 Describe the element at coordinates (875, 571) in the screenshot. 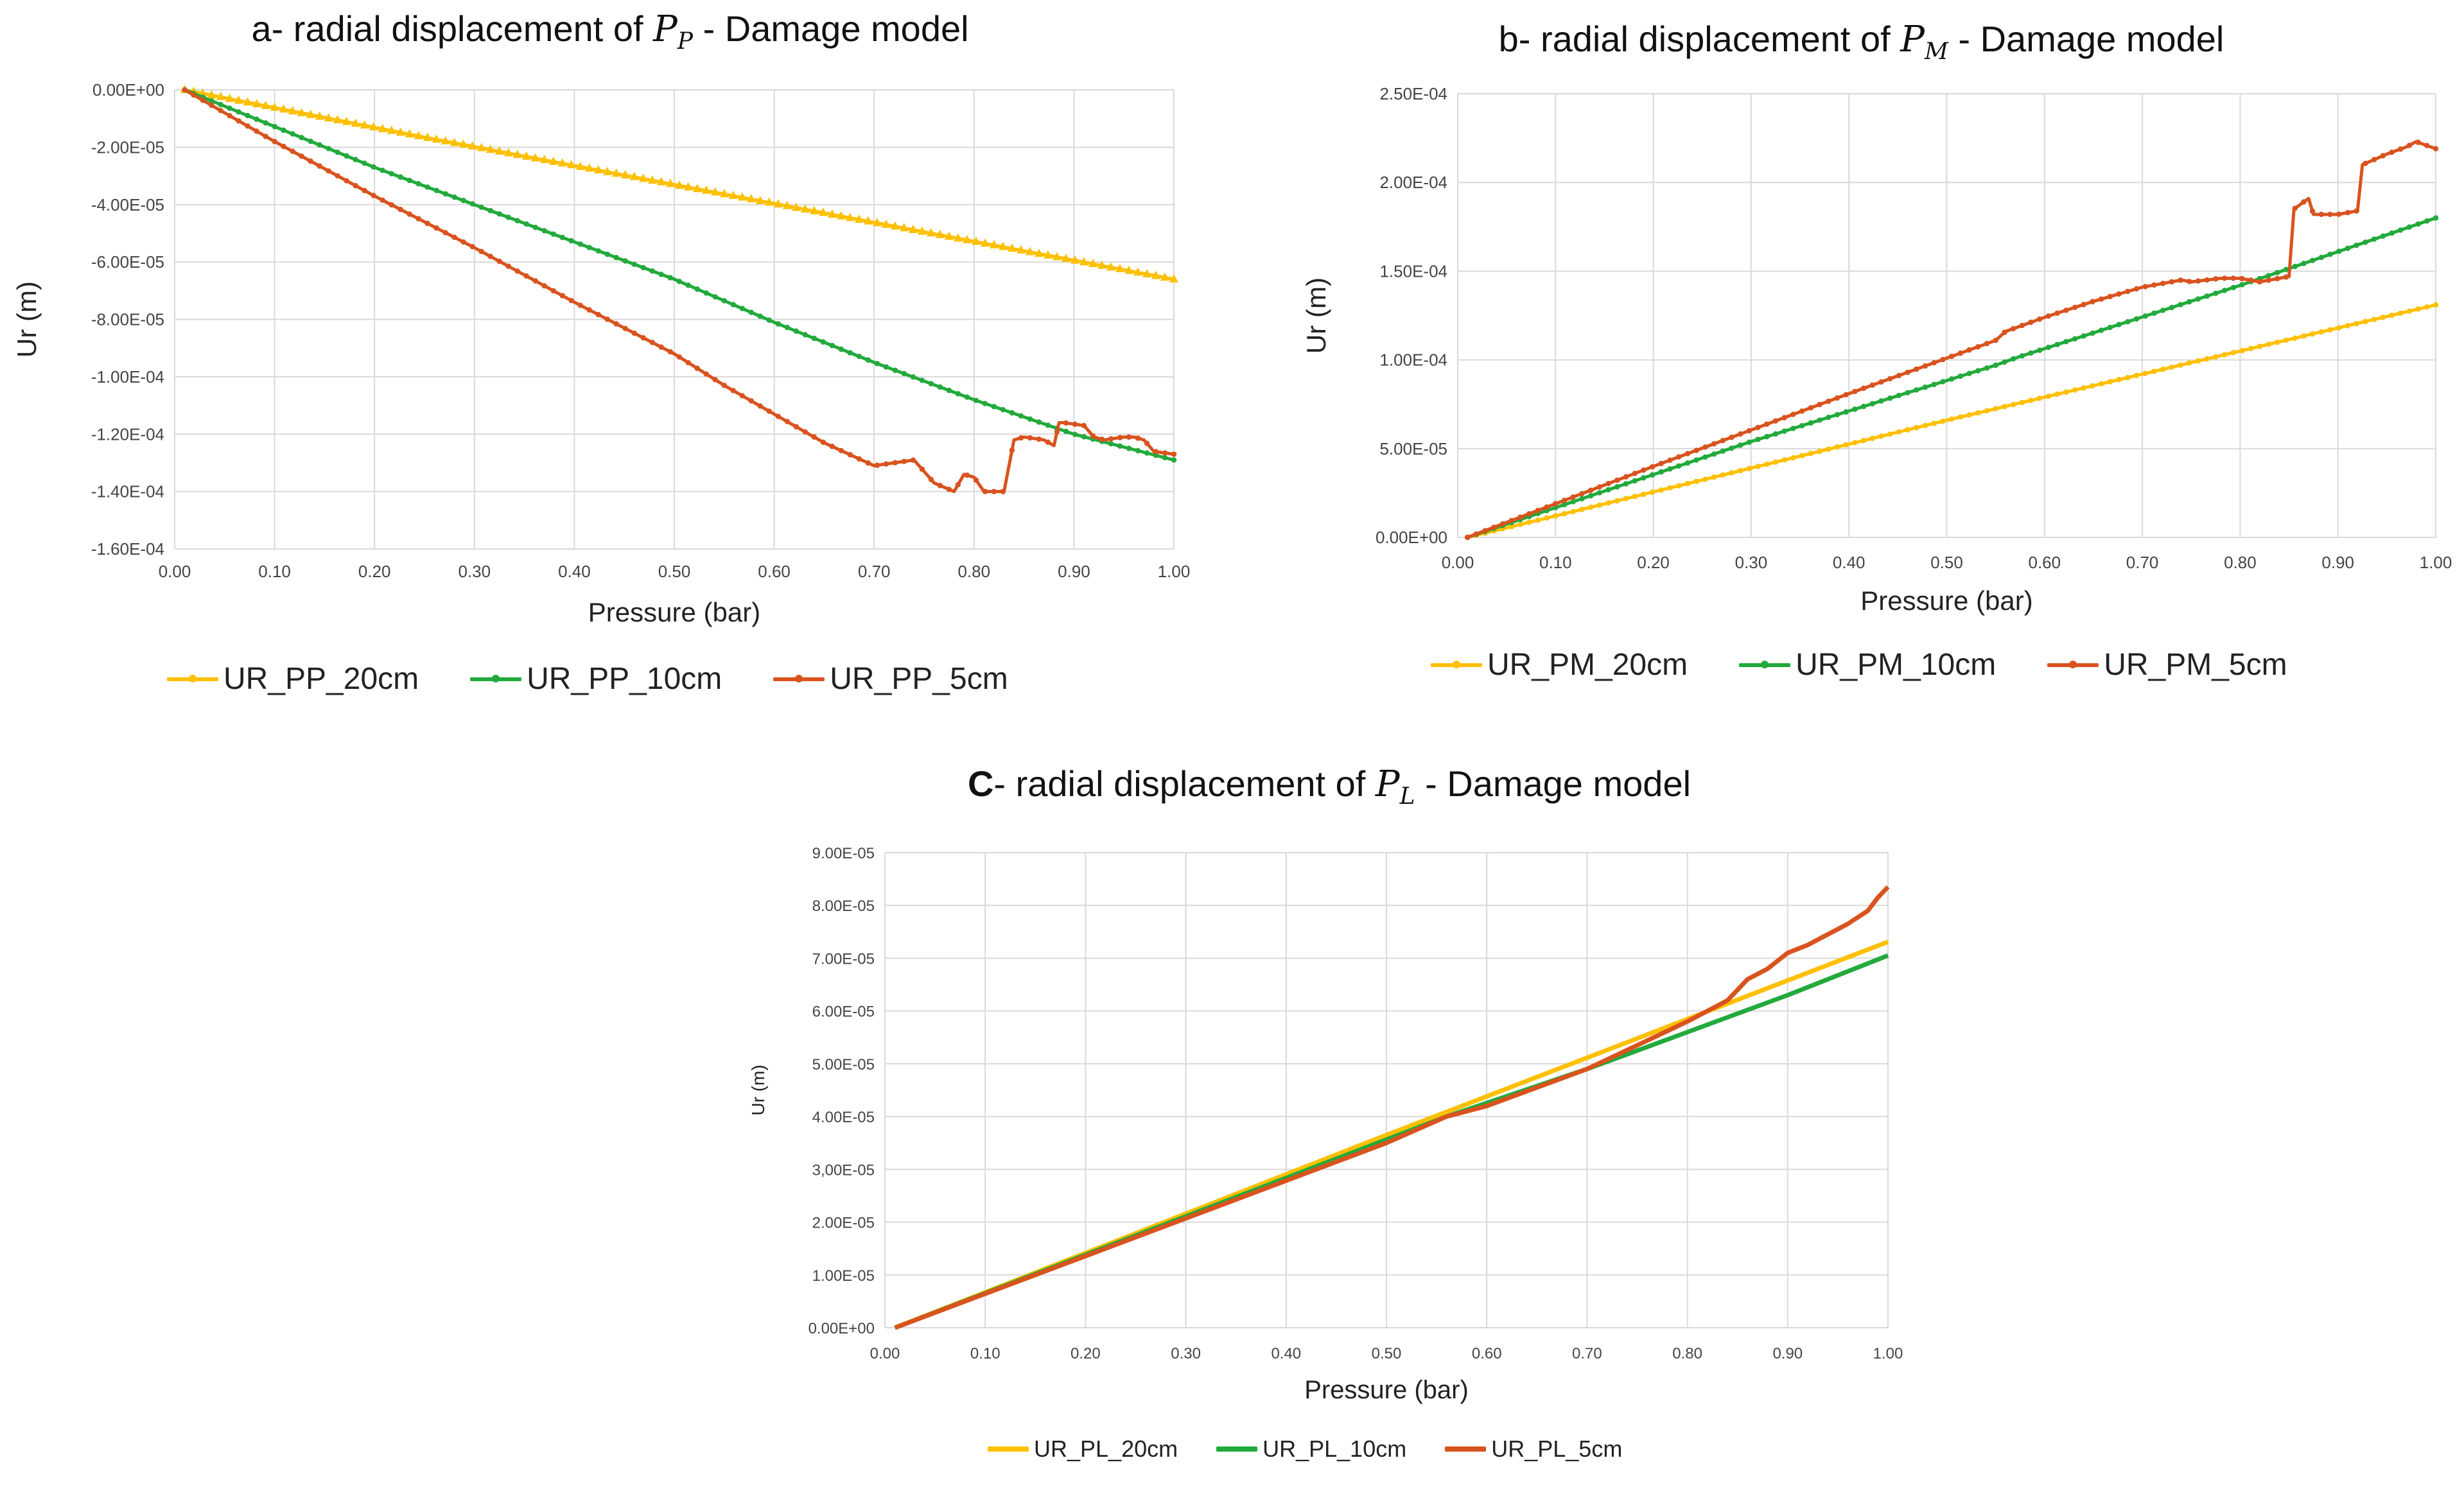

I see `x-tick-label: 0.70` at that location.